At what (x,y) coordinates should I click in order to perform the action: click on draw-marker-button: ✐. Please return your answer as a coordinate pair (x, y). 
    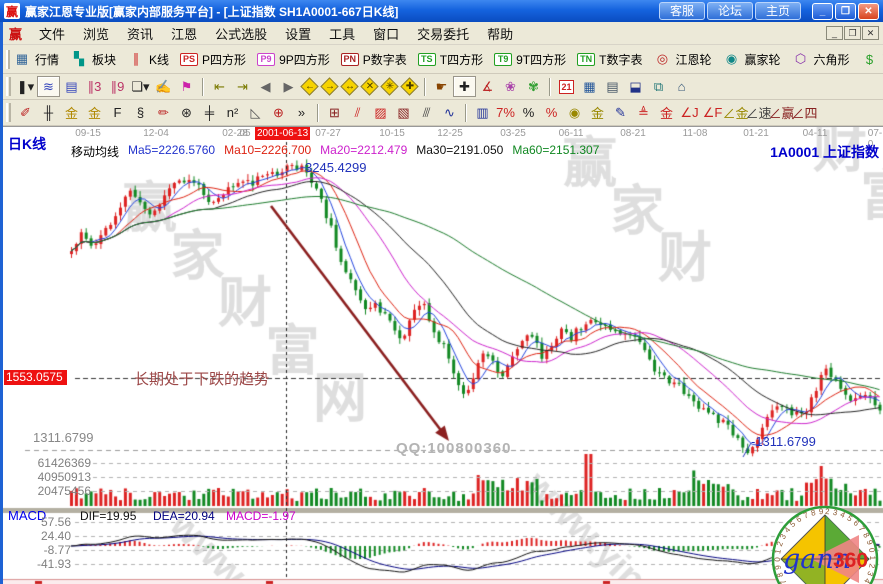
    Looking at the image, I should click on (25, 112).